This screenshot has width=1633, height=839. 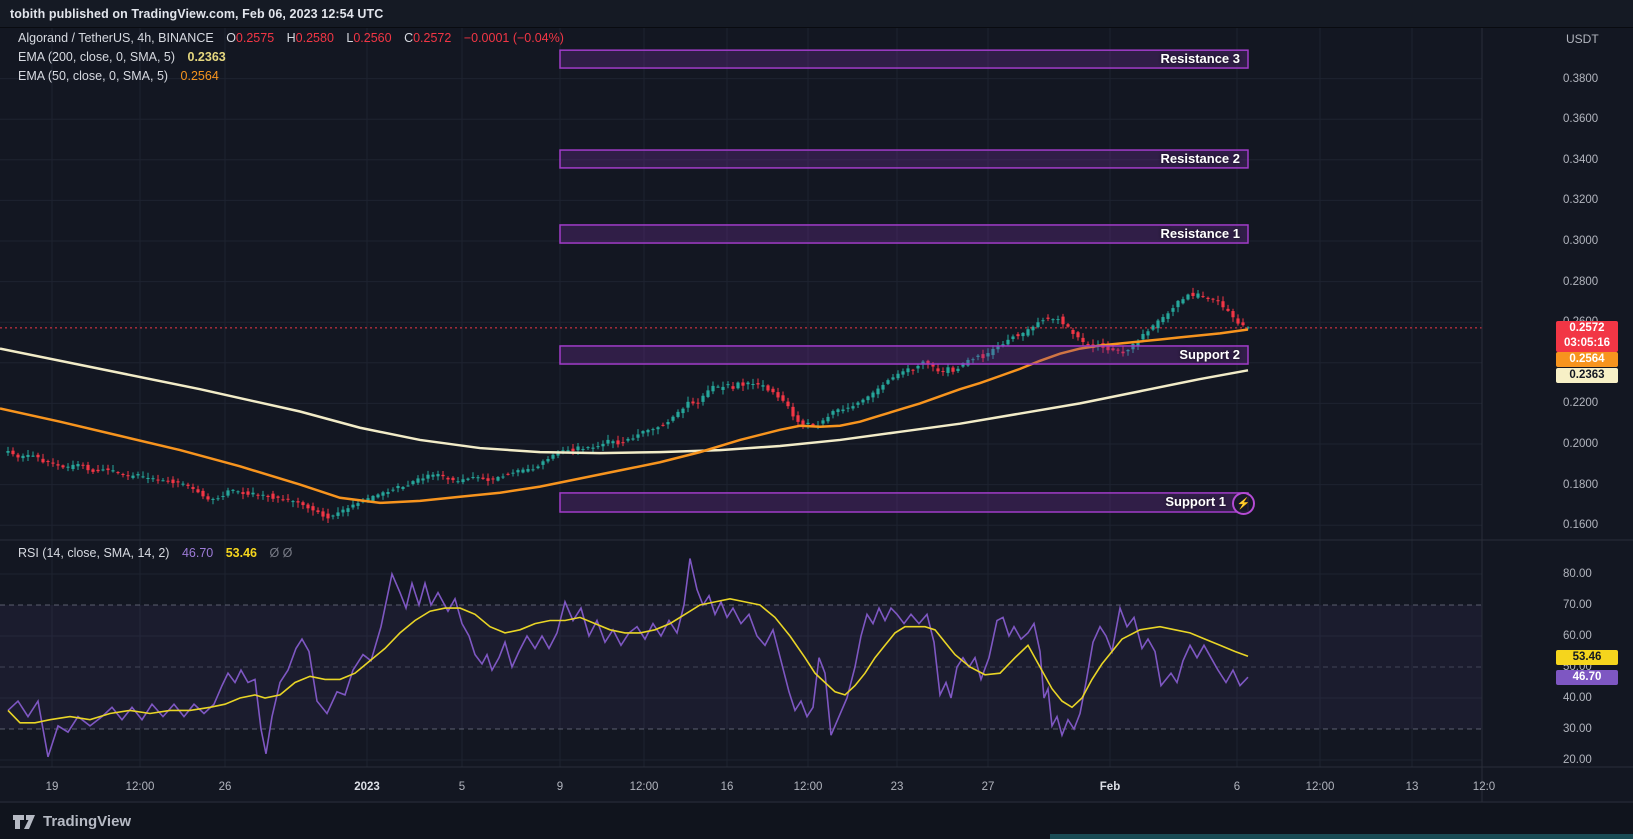 I want to click on bottom-accent-strip, so click(x=1341, y=836).